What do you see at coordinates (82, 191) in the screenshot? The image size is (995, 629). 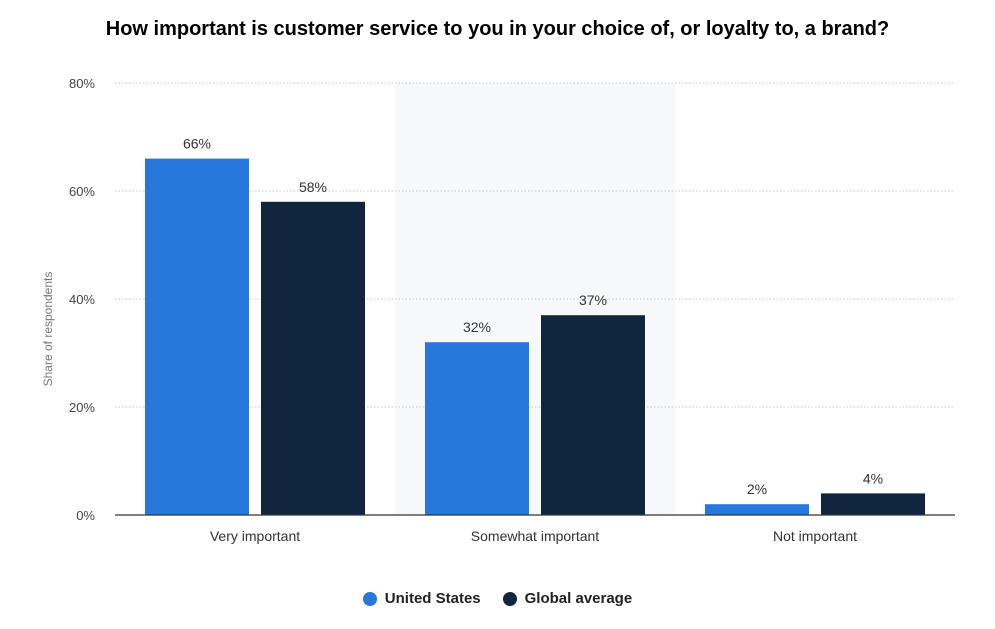 I see `y-tick-label: 60%` at bounding box center [82, 191].